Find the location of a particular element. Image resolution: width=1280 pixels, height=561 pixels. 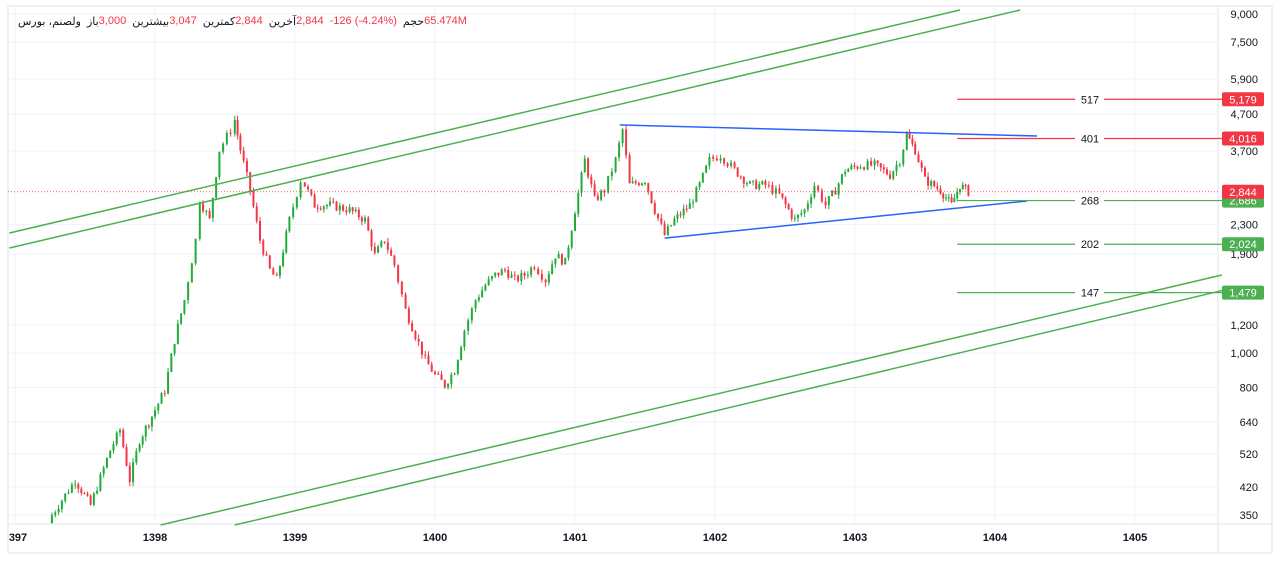

level-label: 147 is located at coordinates (1090, 294).